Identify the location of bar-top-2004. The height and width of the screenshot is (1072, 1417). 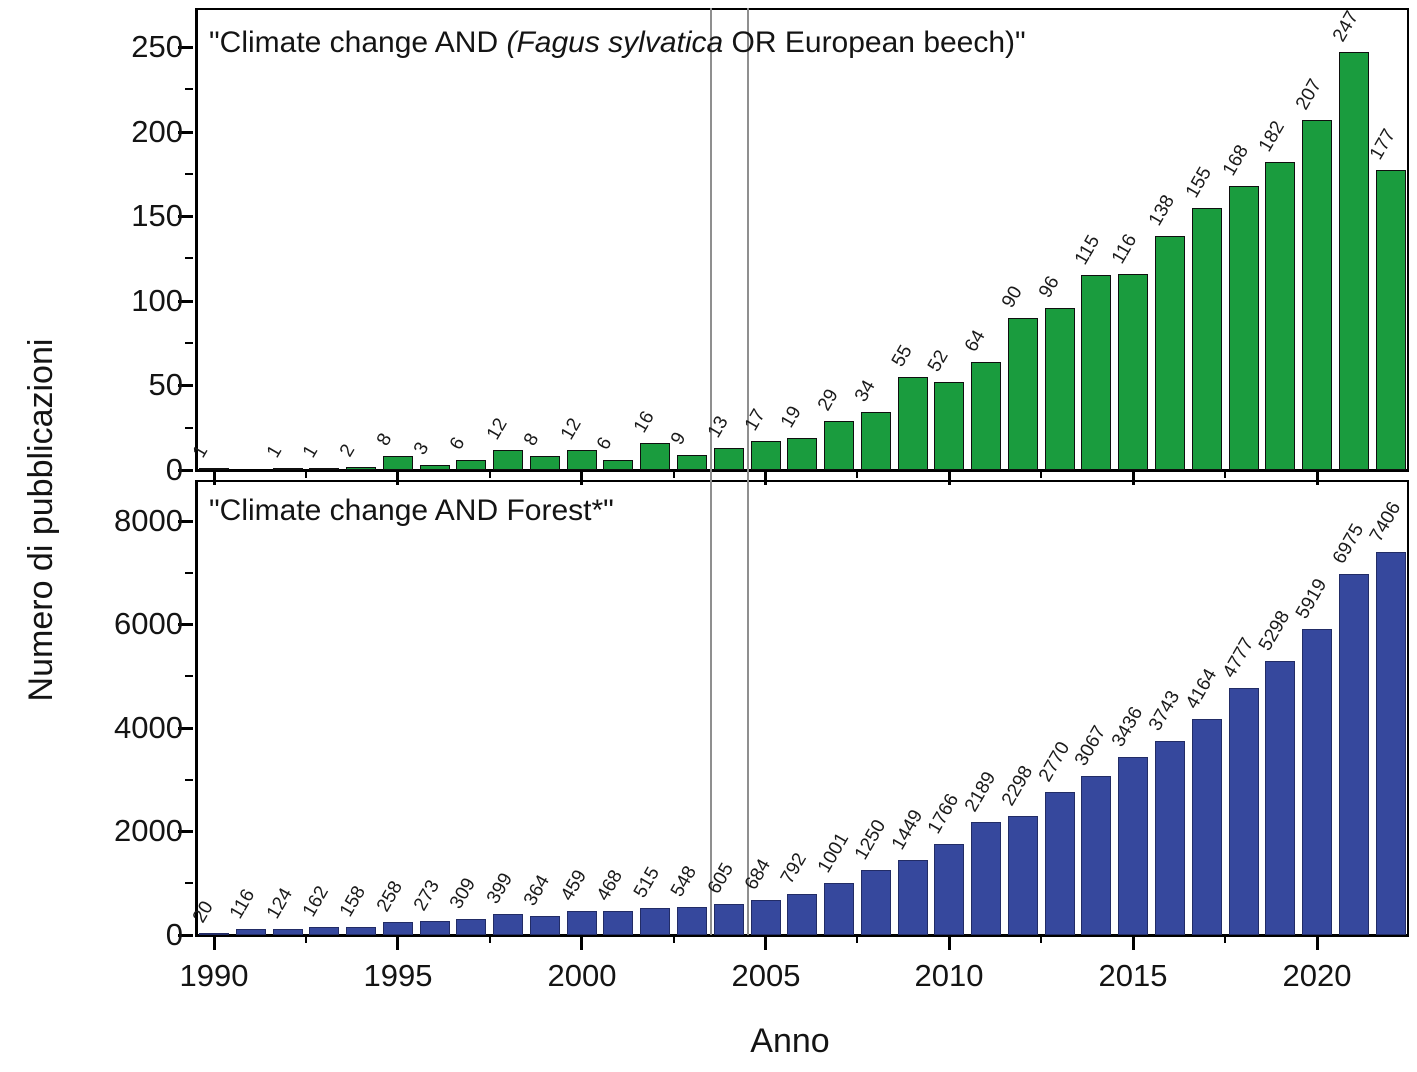
(729, 459).